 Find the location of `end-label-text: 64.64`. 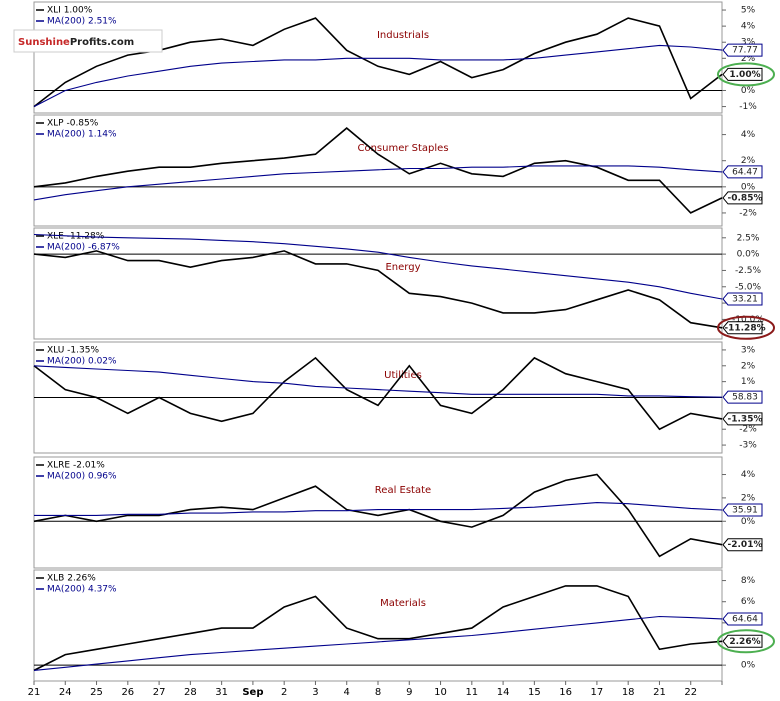

end-label-text: 64.64 is located at coordinates (745, 619).